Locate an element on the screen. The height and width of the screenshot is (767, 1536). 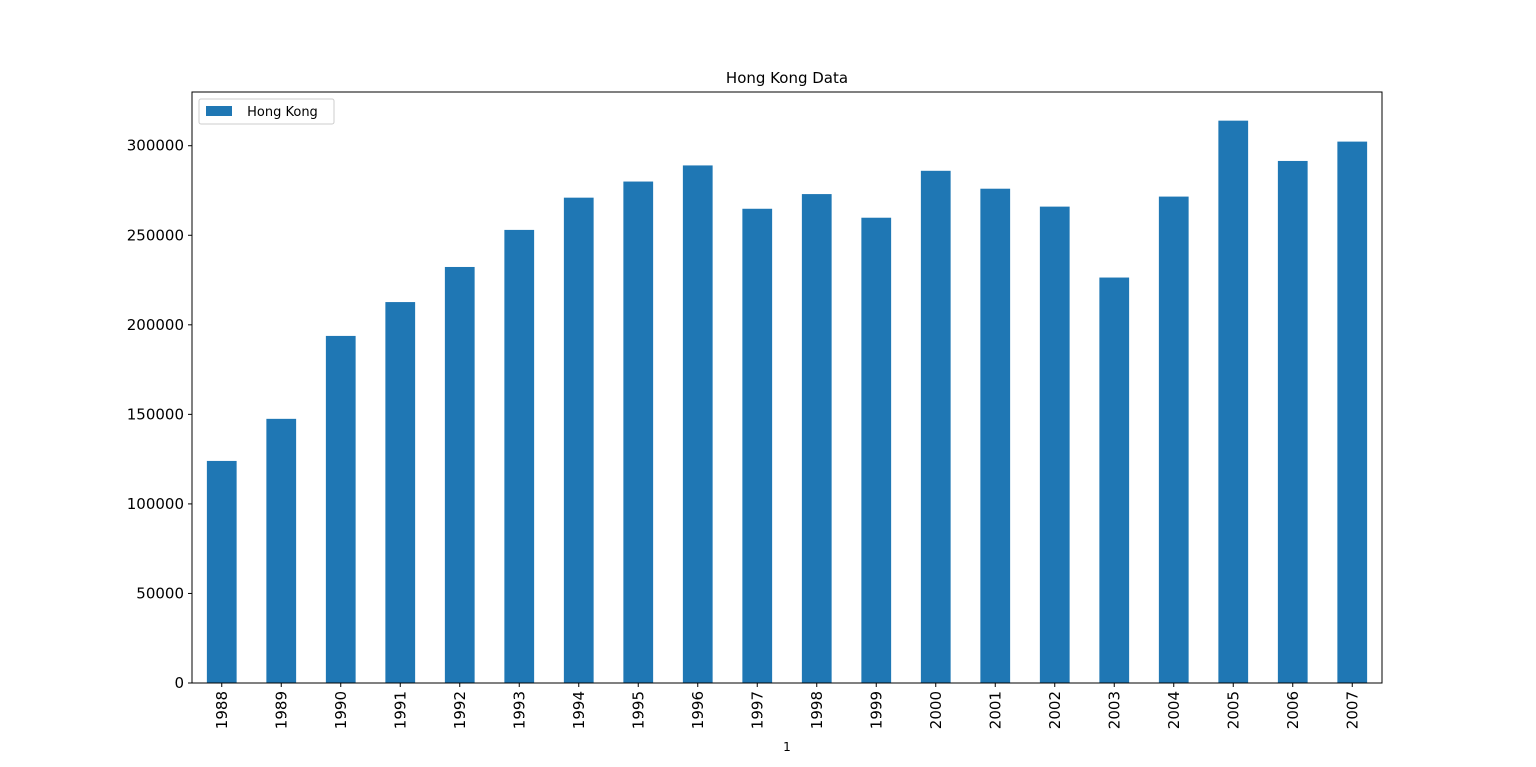
x-tick-label: 1994 is located at coordinates (579, 710).